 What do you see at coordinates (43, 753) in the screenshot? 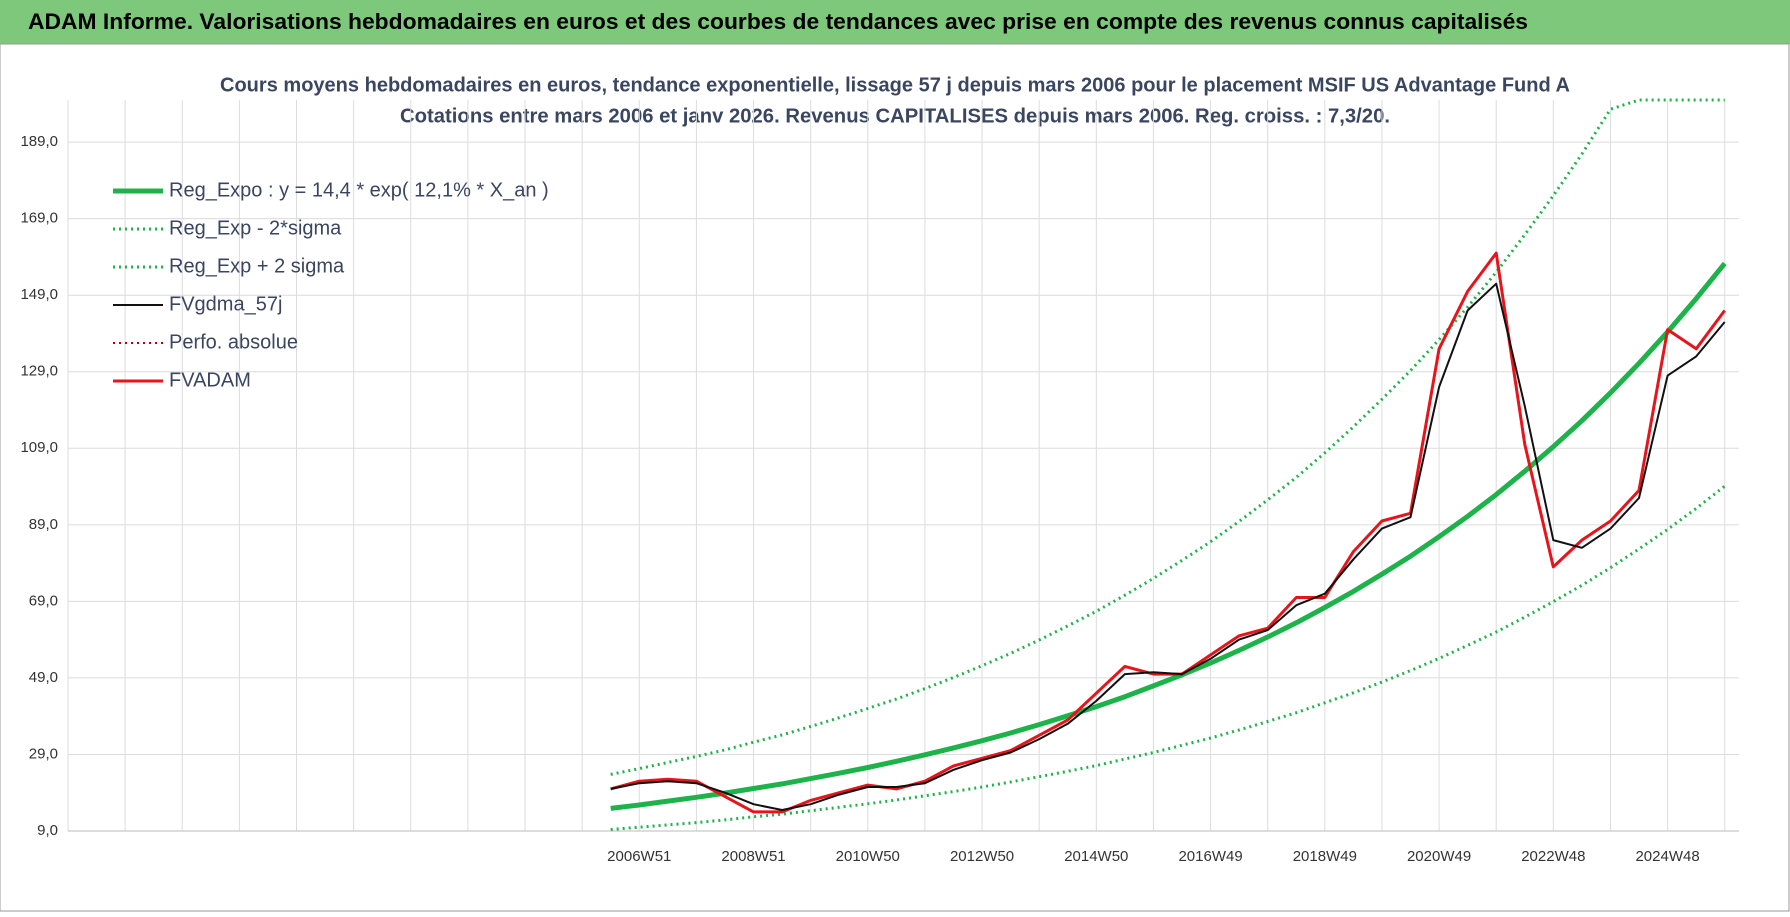
I see `y-tick-label: 29,0` at bounding box center [43, 753].